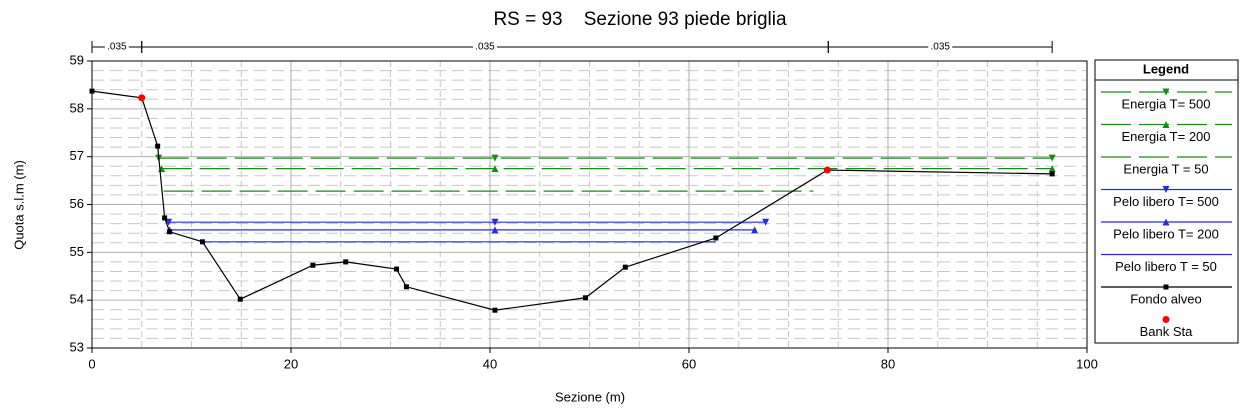 This screenshot has height=414, width=1242. I want to click on x-tick-label: 20, so click(291, 363).